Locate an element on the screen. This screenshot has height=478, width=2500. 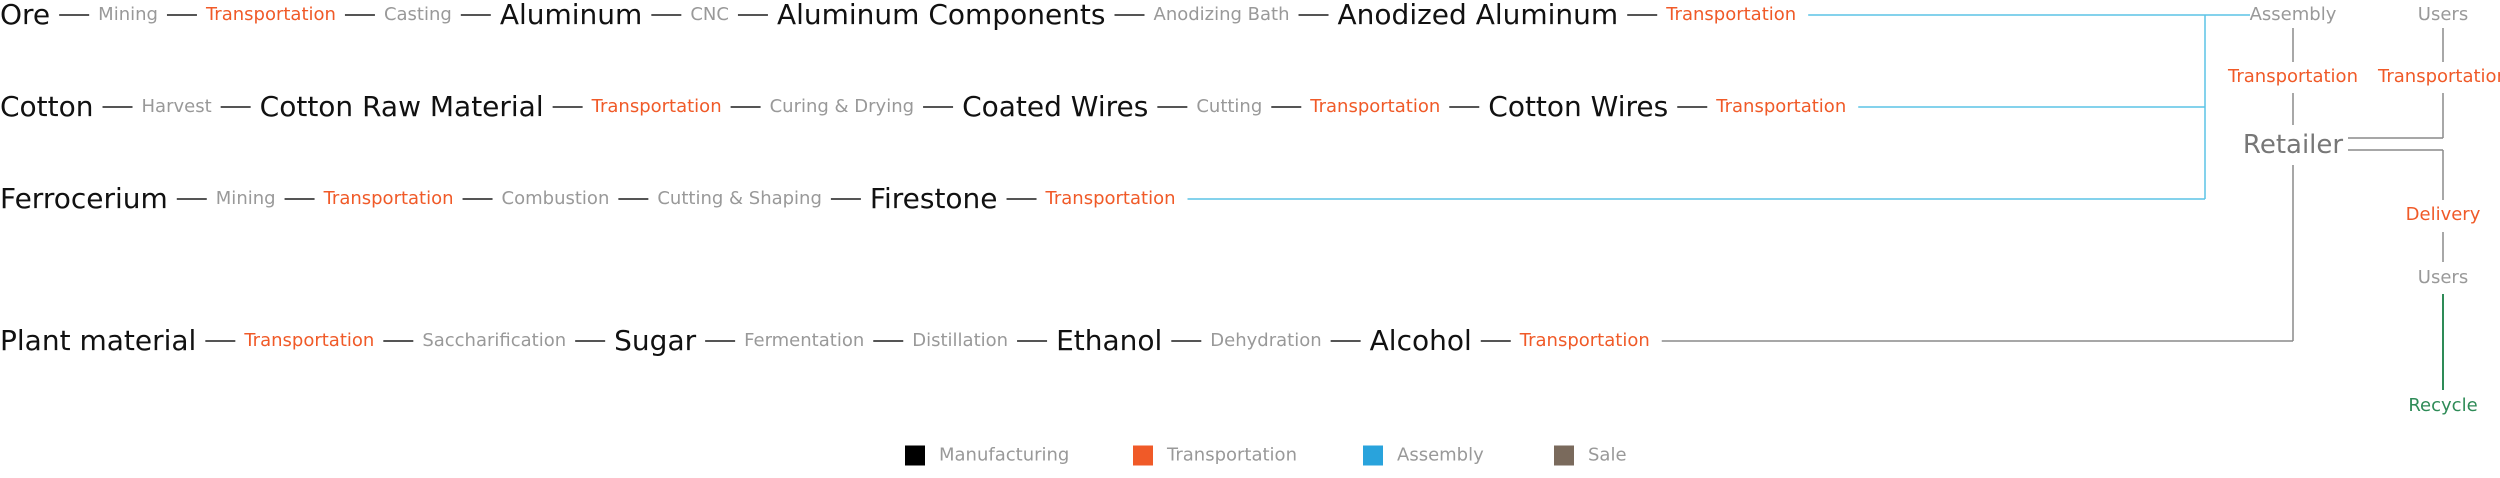
legend-label-assembly: Assembly is located at coordinates (1440, 455).